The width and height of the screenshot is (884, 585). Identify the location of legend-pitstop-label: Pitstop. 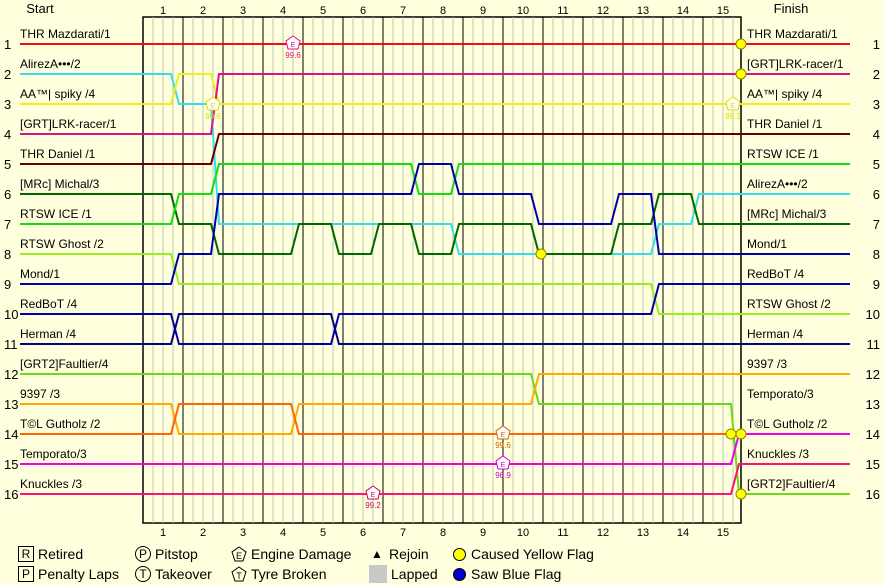
(176, 554).